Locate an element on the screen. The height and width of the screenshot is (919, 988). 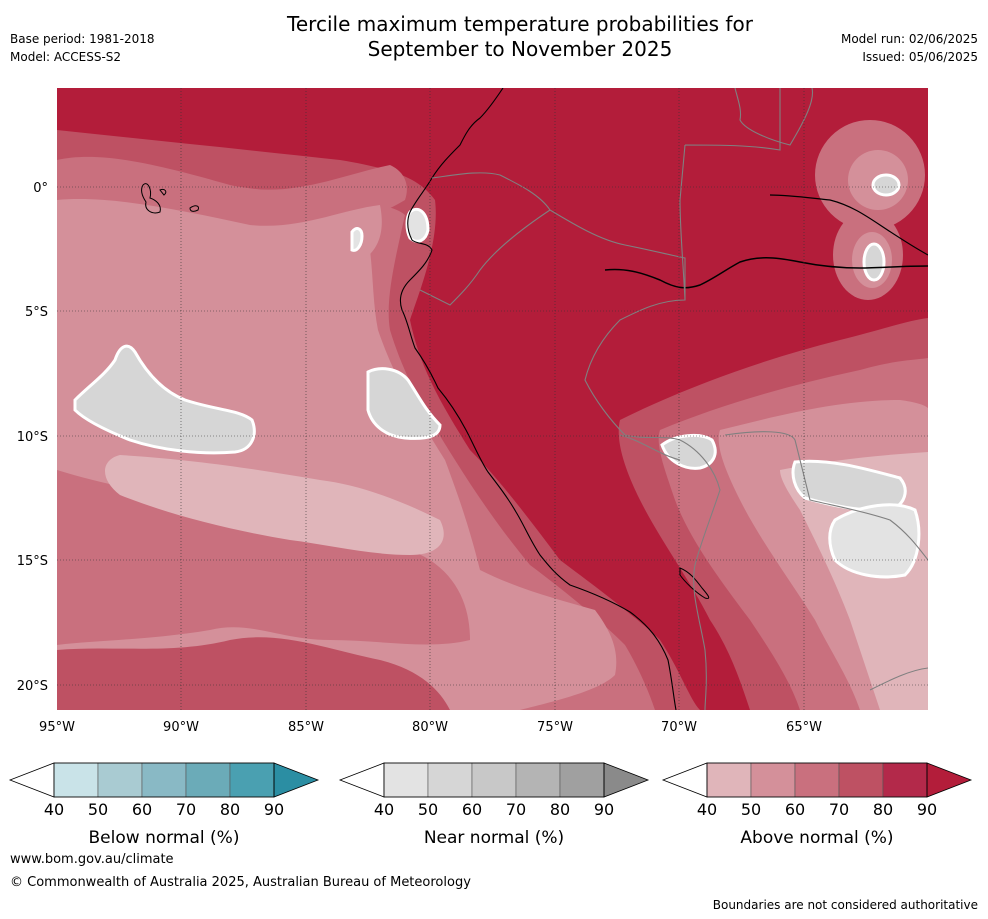
lat-label-20s: 20°S is located at coordinates (32, 686).